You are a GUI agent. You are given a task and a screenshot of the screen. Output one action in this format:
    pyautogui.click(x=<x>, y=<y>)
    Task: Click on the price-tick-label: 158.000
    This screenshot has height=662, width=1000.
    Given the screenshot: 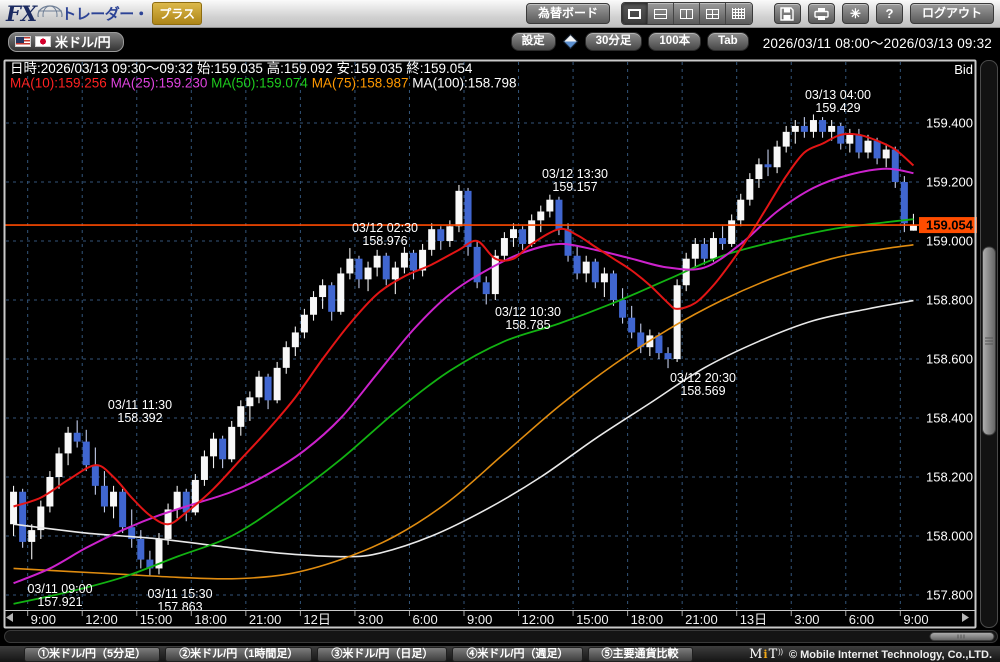 What is the action you would take?
    pyautogui.click(x=949, y=536)
    